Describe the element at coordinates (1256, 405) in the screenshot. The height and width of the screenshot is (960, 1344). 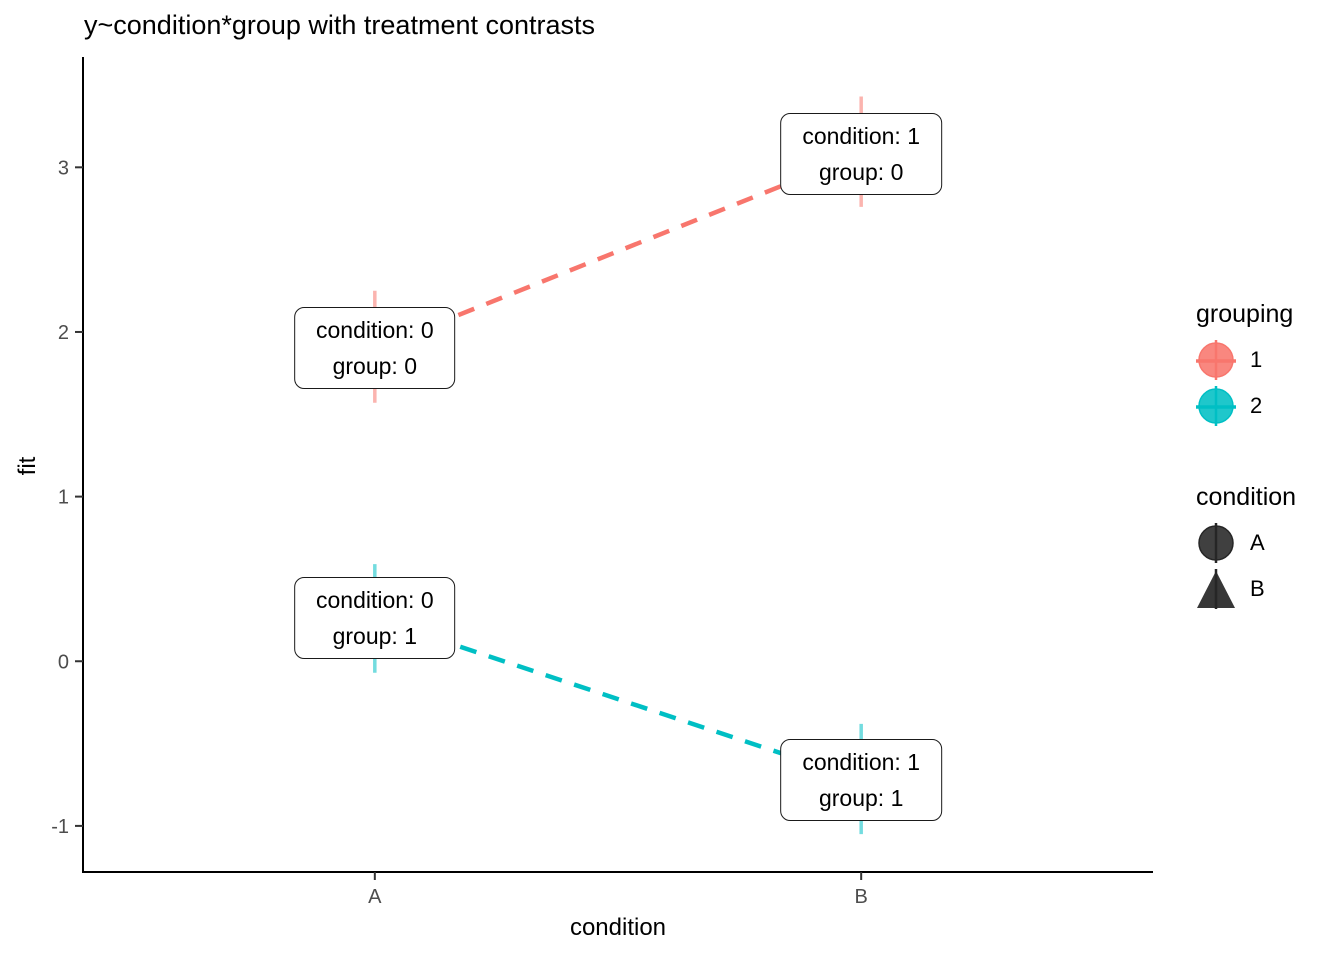
I see `legend-entry-label: 2` at that location.